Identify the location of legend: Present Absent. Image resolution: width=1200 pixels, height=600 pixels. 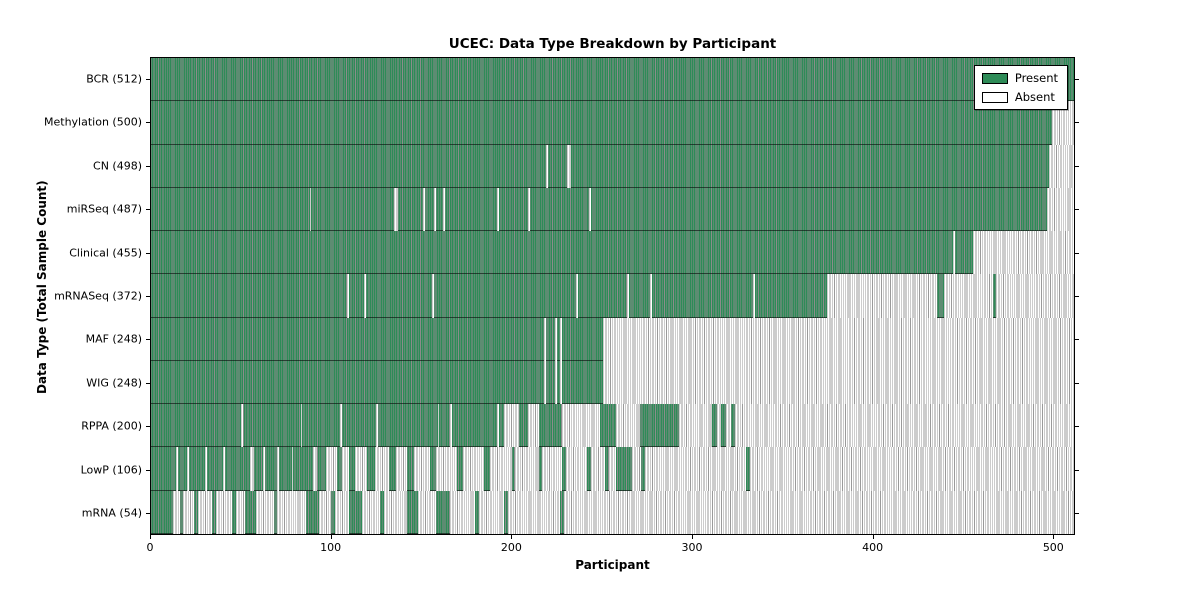
(1020, 87).